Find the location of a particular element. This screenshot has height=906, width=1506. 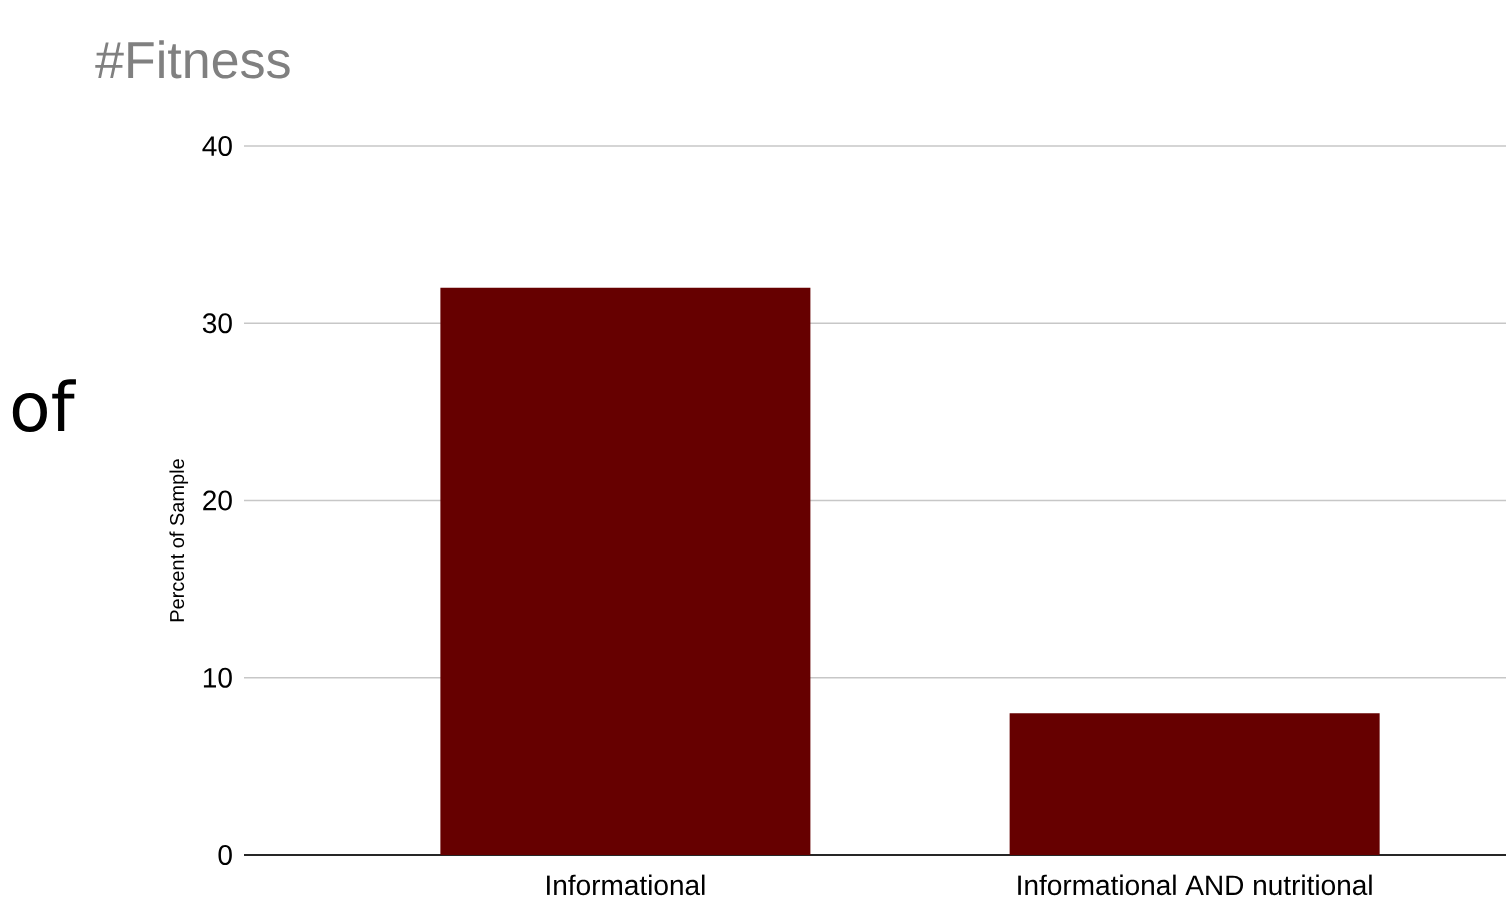

y-tick-label: 0 is located at coordinates (225, 855).